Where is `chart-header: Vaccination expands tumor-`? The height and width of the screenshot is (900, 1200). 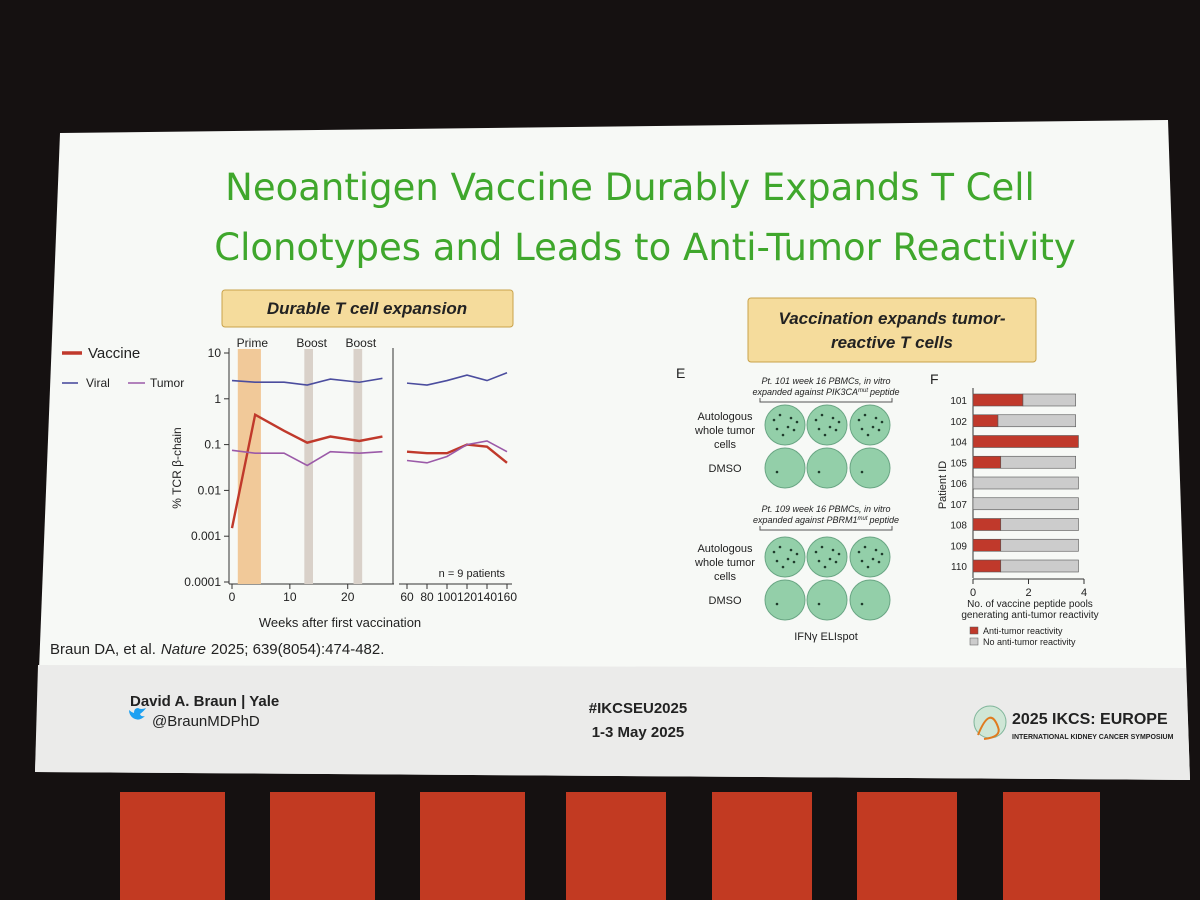 chart-header: Vaccination expands tumor- is located at coordinates (891, 318).